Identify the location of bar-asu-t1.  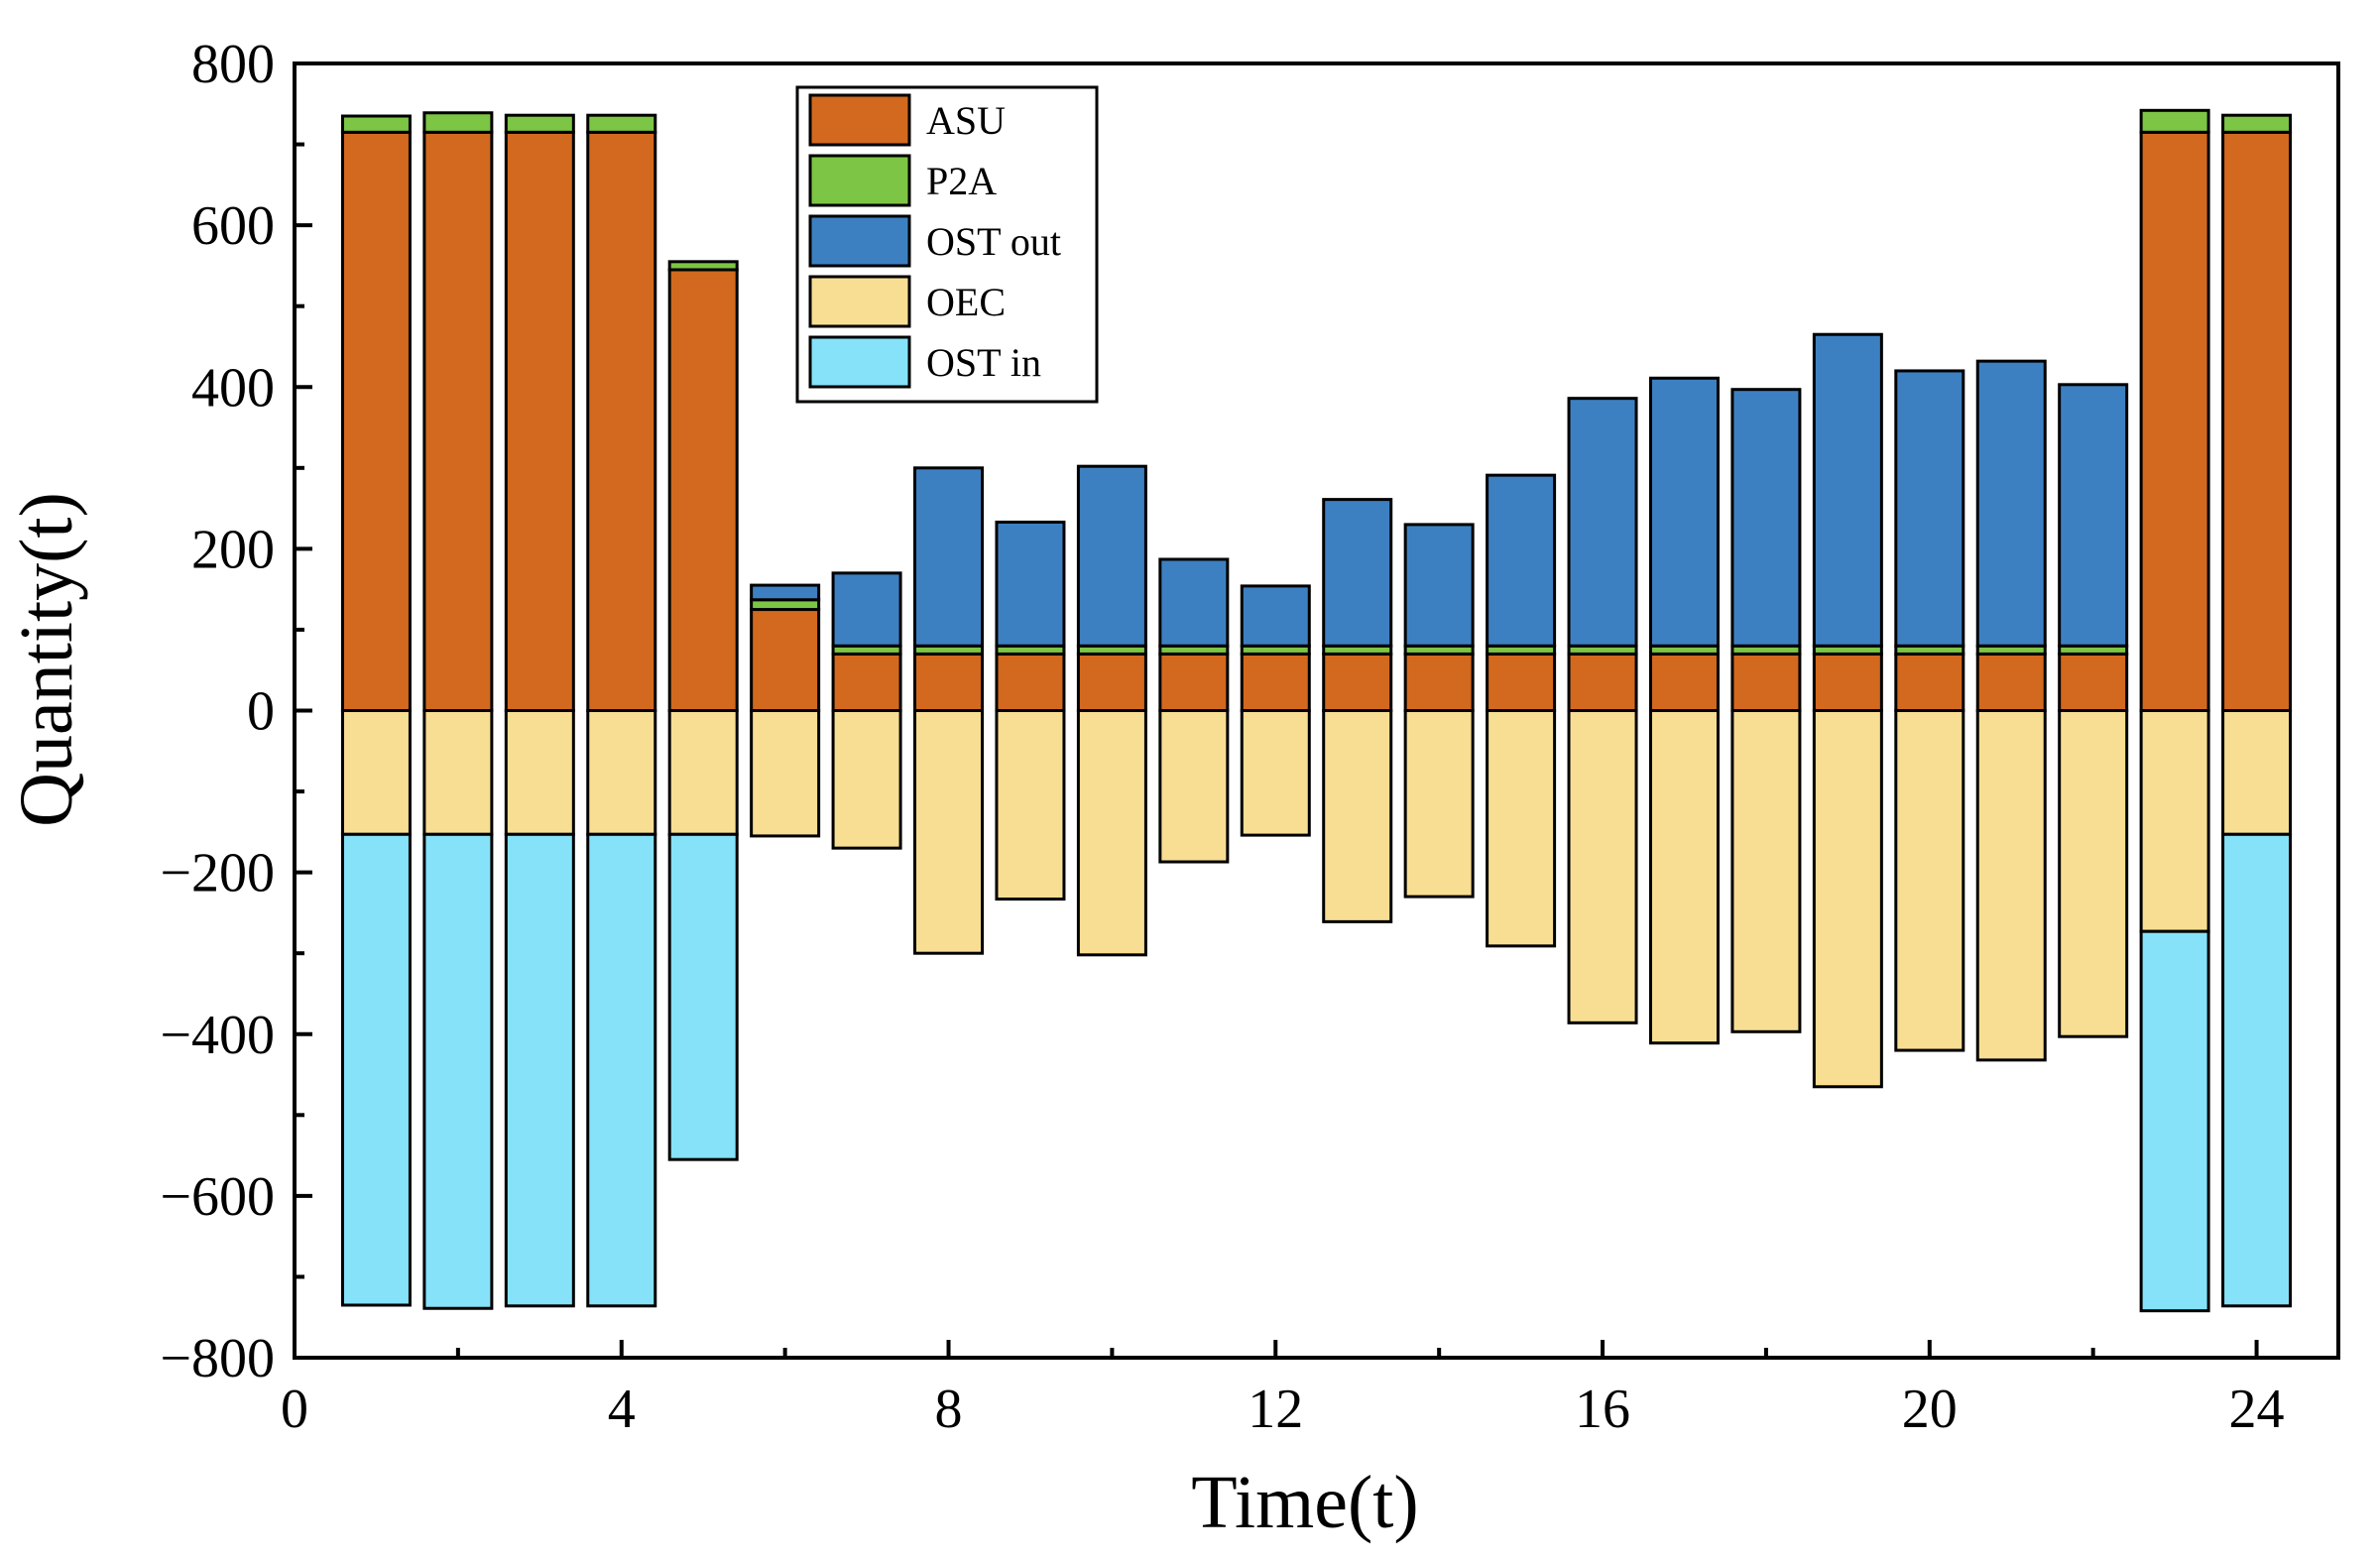
(376, 421).